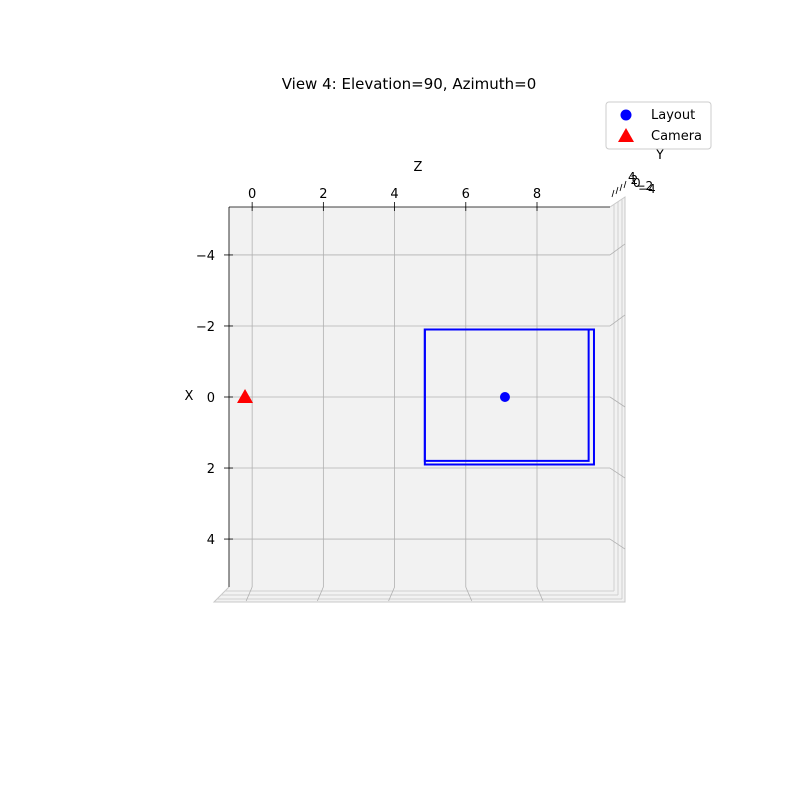 This screenshot has width=800, height=800. What do you see at coordinates (659, 155) in the screenshot?
I see `y-axis-label: Y` at bounding box center [659, 155].